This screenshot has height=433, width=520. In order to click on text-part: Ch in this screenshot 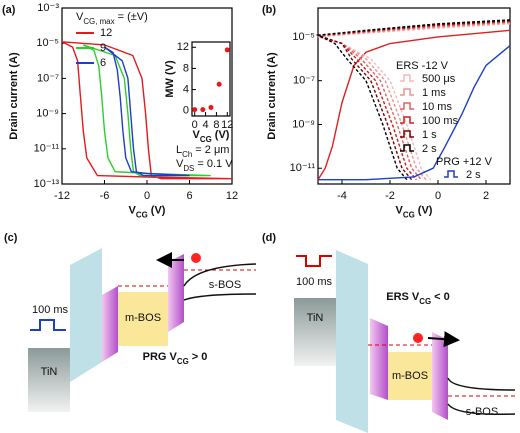, I will do `click(187, 154)`.